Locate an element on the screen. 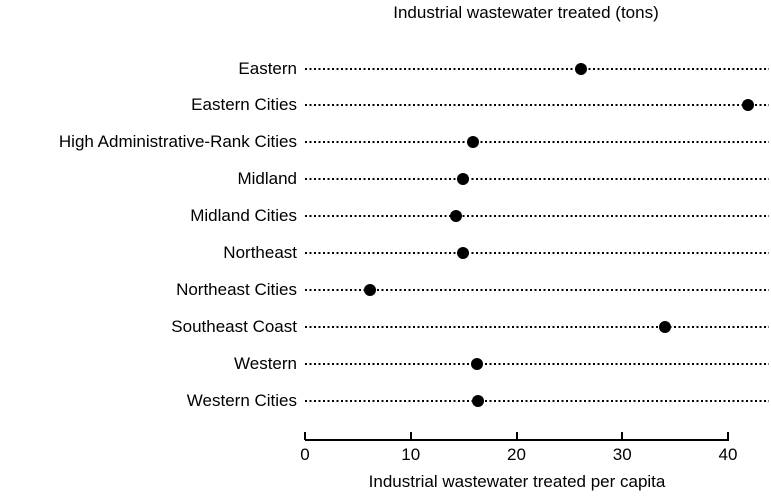 The width and height of the screenshot is (771, 501). axis-tick-label: 30 is located at coordinates (622, 454).